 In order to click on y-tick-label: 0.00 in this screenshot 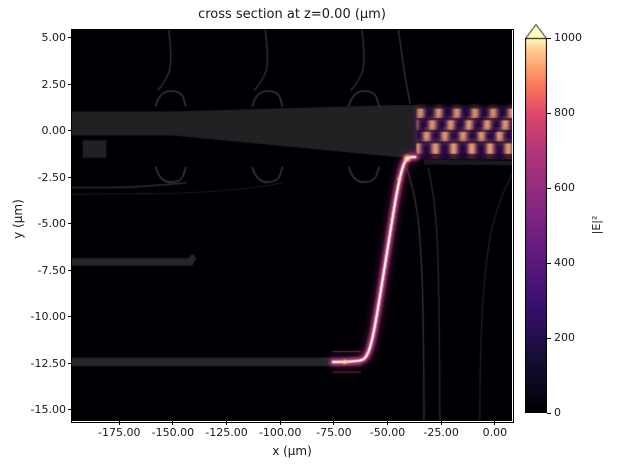, I will do `click(54, 131)`.